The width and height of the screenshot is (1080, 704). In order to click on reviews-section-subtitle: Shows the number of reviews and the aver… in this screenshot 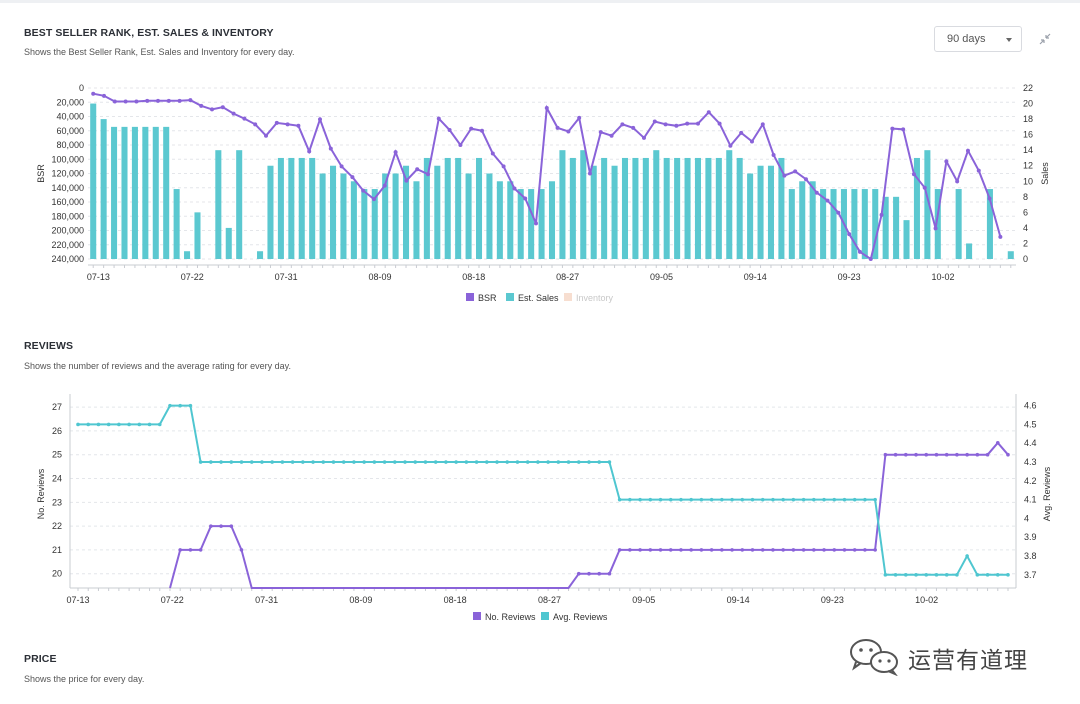, I will do `click(157, 366)`.